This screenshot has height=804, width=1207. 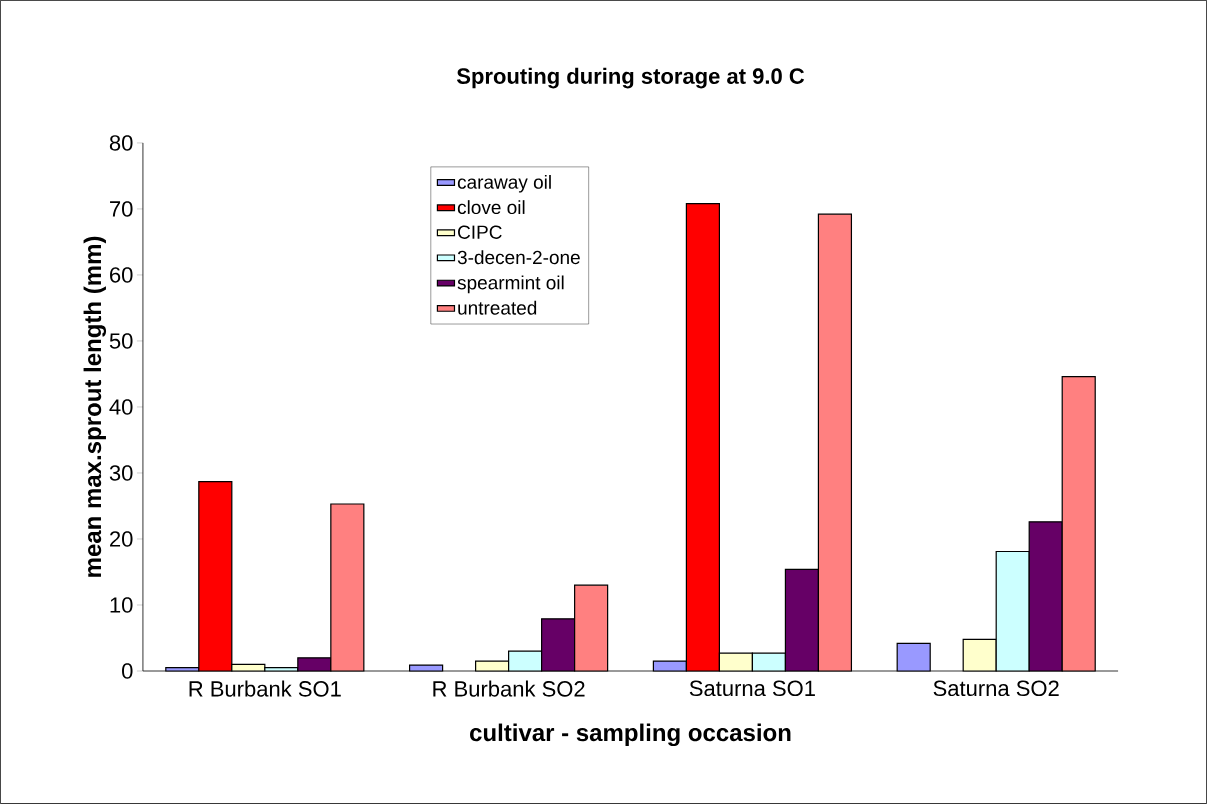 What do you see at coordinates (121, 341) in the screenshot?
I see `y-tick-label: 50` at bounding box center [121, 341].